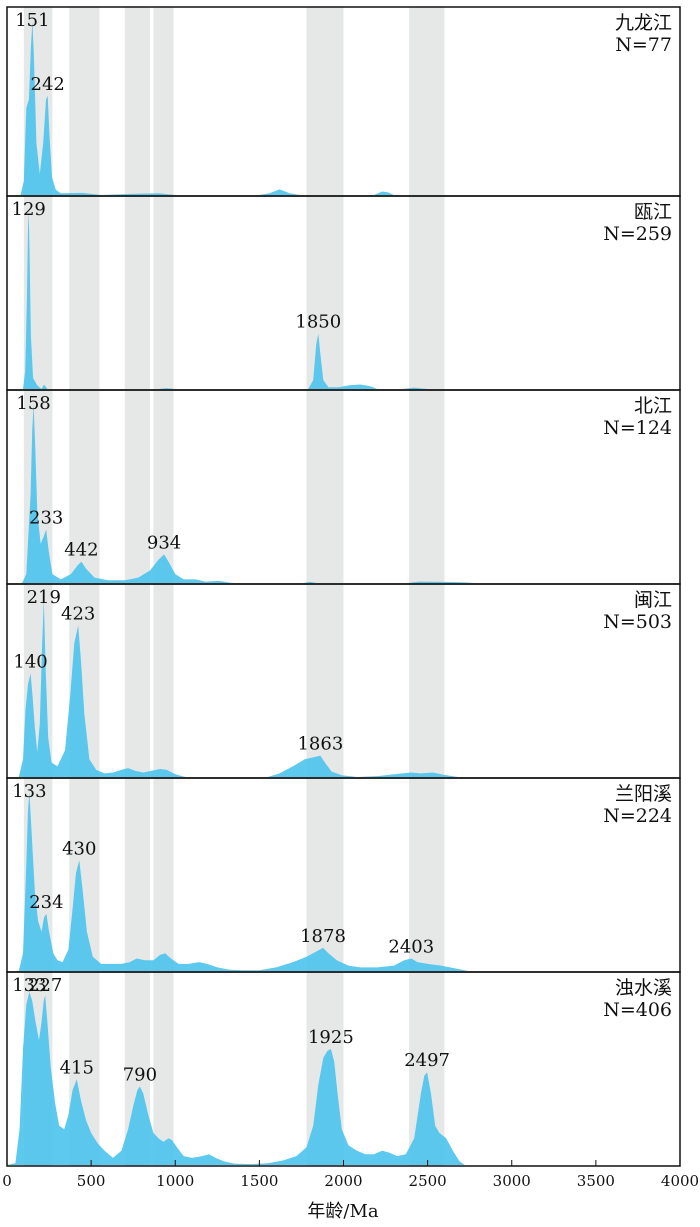 The width and height of the screenshot is (700, 1227). What do you see at coordinates (33, 403) in the screenshot?
I see `peak-label-3-1: 158` at bounding box center [33, 403].